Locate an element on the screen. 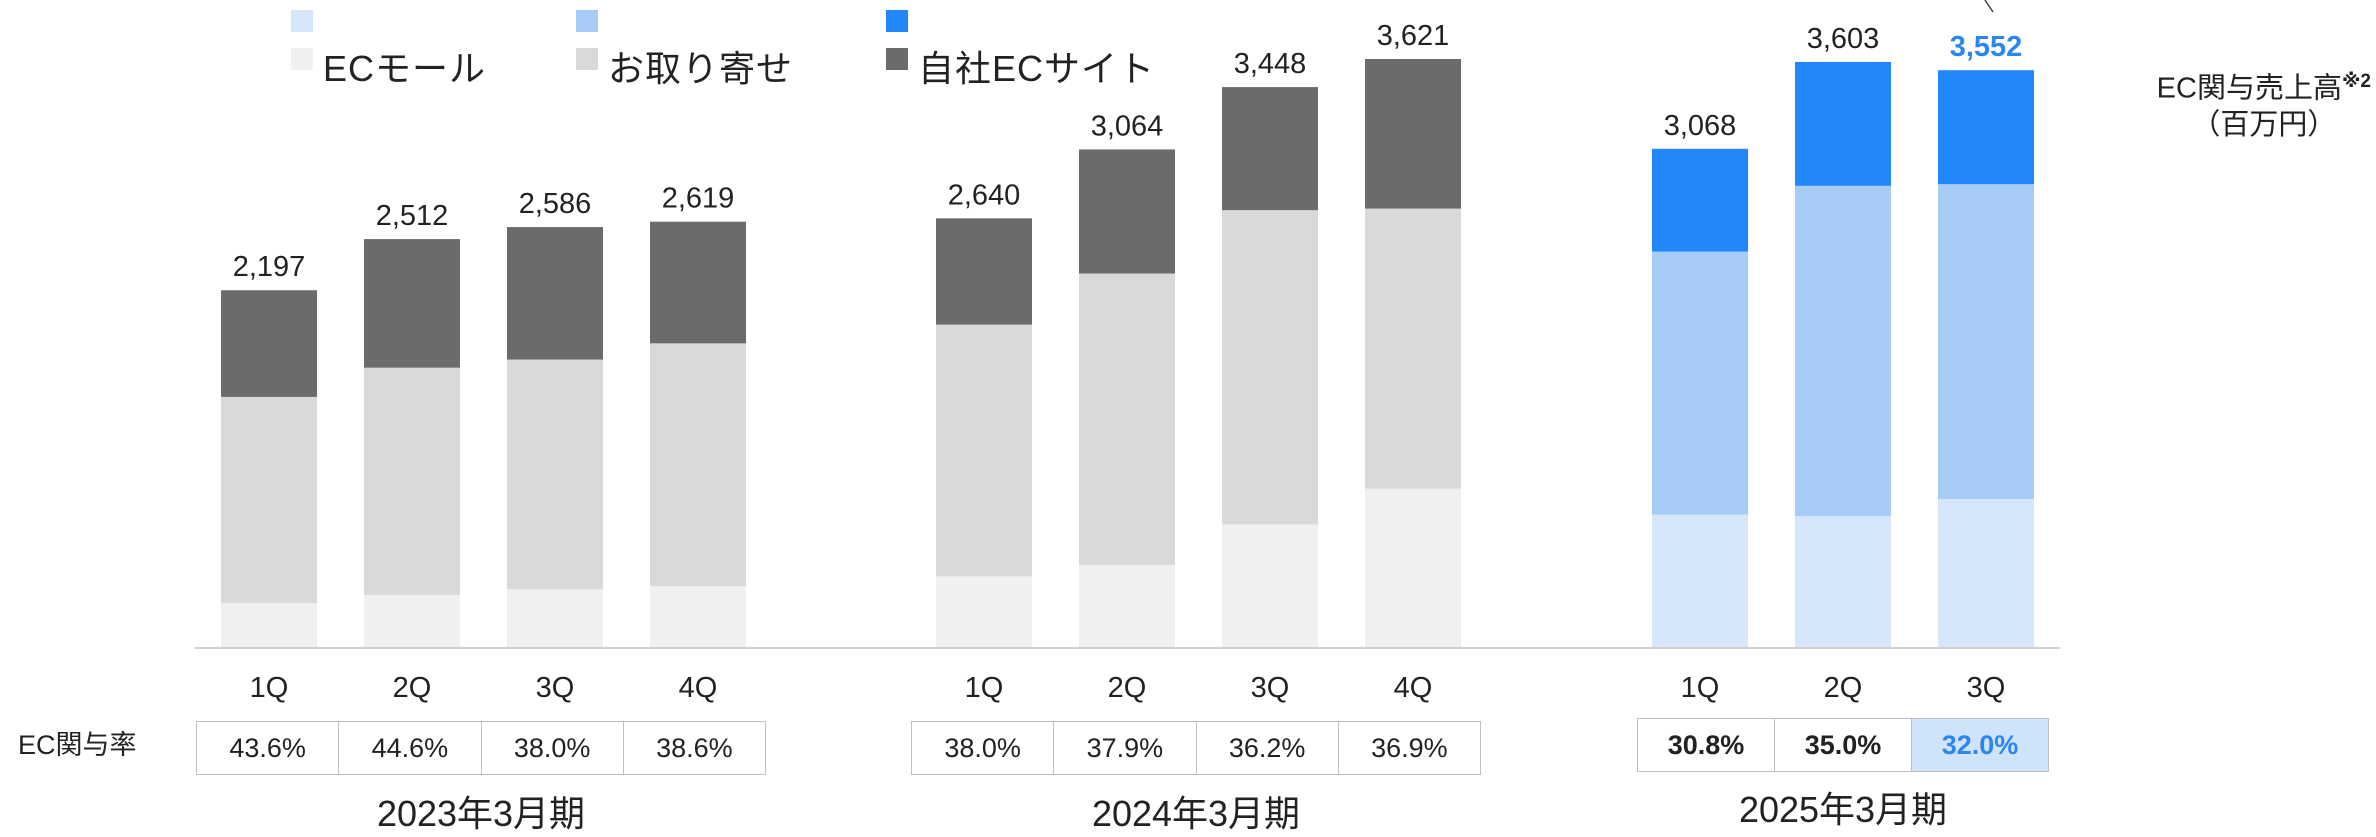 The height and width of the screenshot is (837, 2376). ec-rate-table-2023: 43.6% 44.6% 38.0% 38.6% is located at coordinates (481, 748).